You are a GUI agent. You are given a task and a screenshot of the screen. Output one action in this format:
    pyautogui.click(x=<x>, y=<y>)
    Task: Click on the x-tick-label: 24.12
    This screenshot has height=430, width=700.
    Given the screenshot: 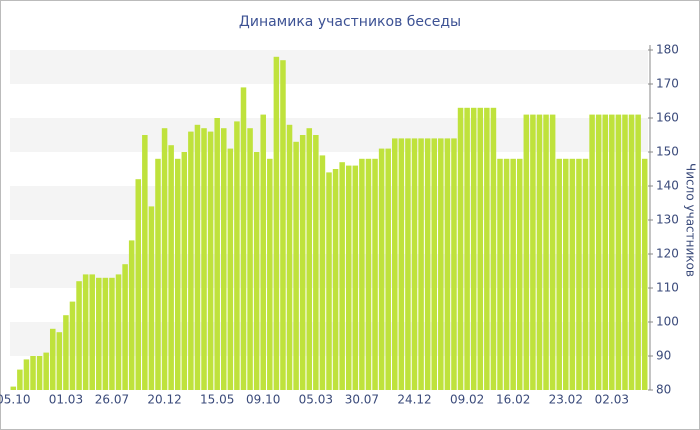 What is the action you would take?
    pyautogui.click(x=414, y=400)
    